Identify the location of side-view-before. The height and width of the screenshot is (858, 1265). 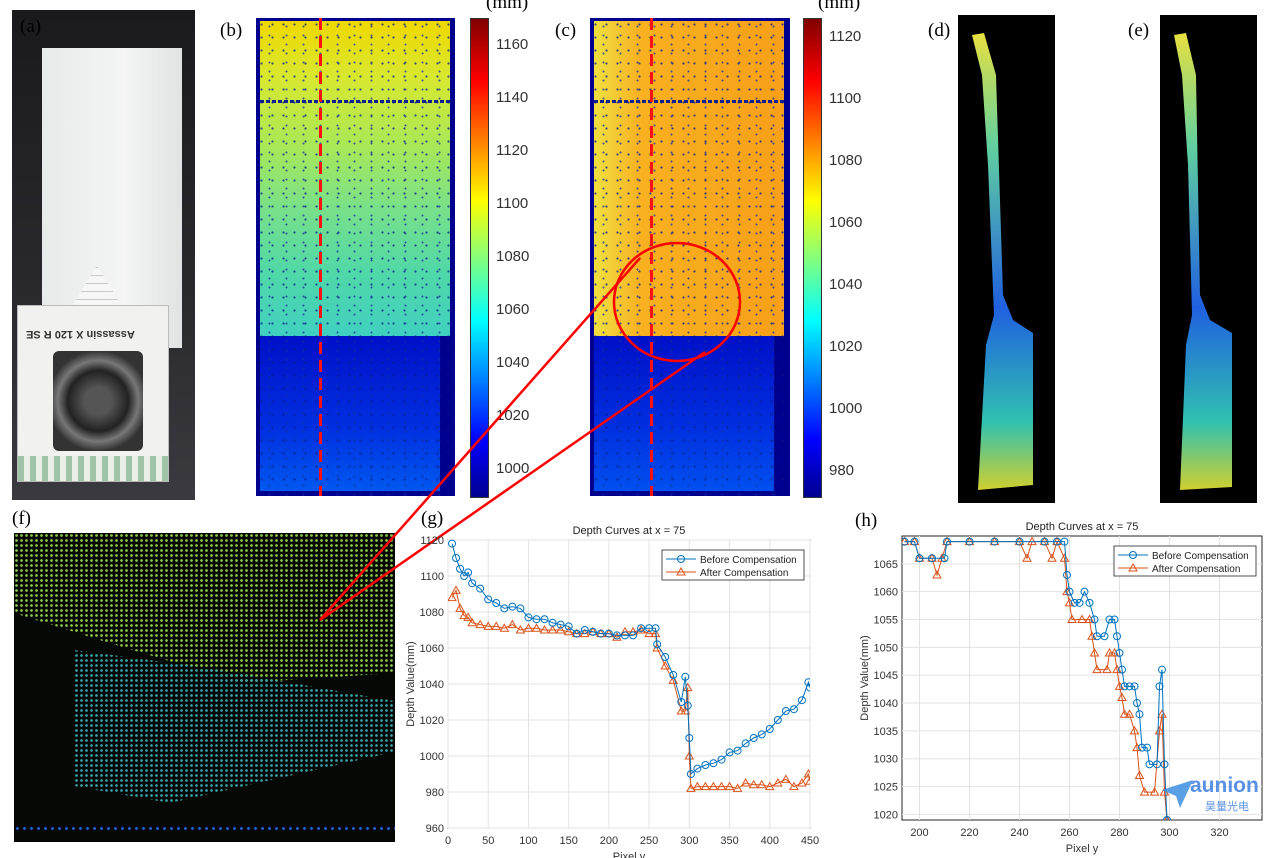
(1006, 259).